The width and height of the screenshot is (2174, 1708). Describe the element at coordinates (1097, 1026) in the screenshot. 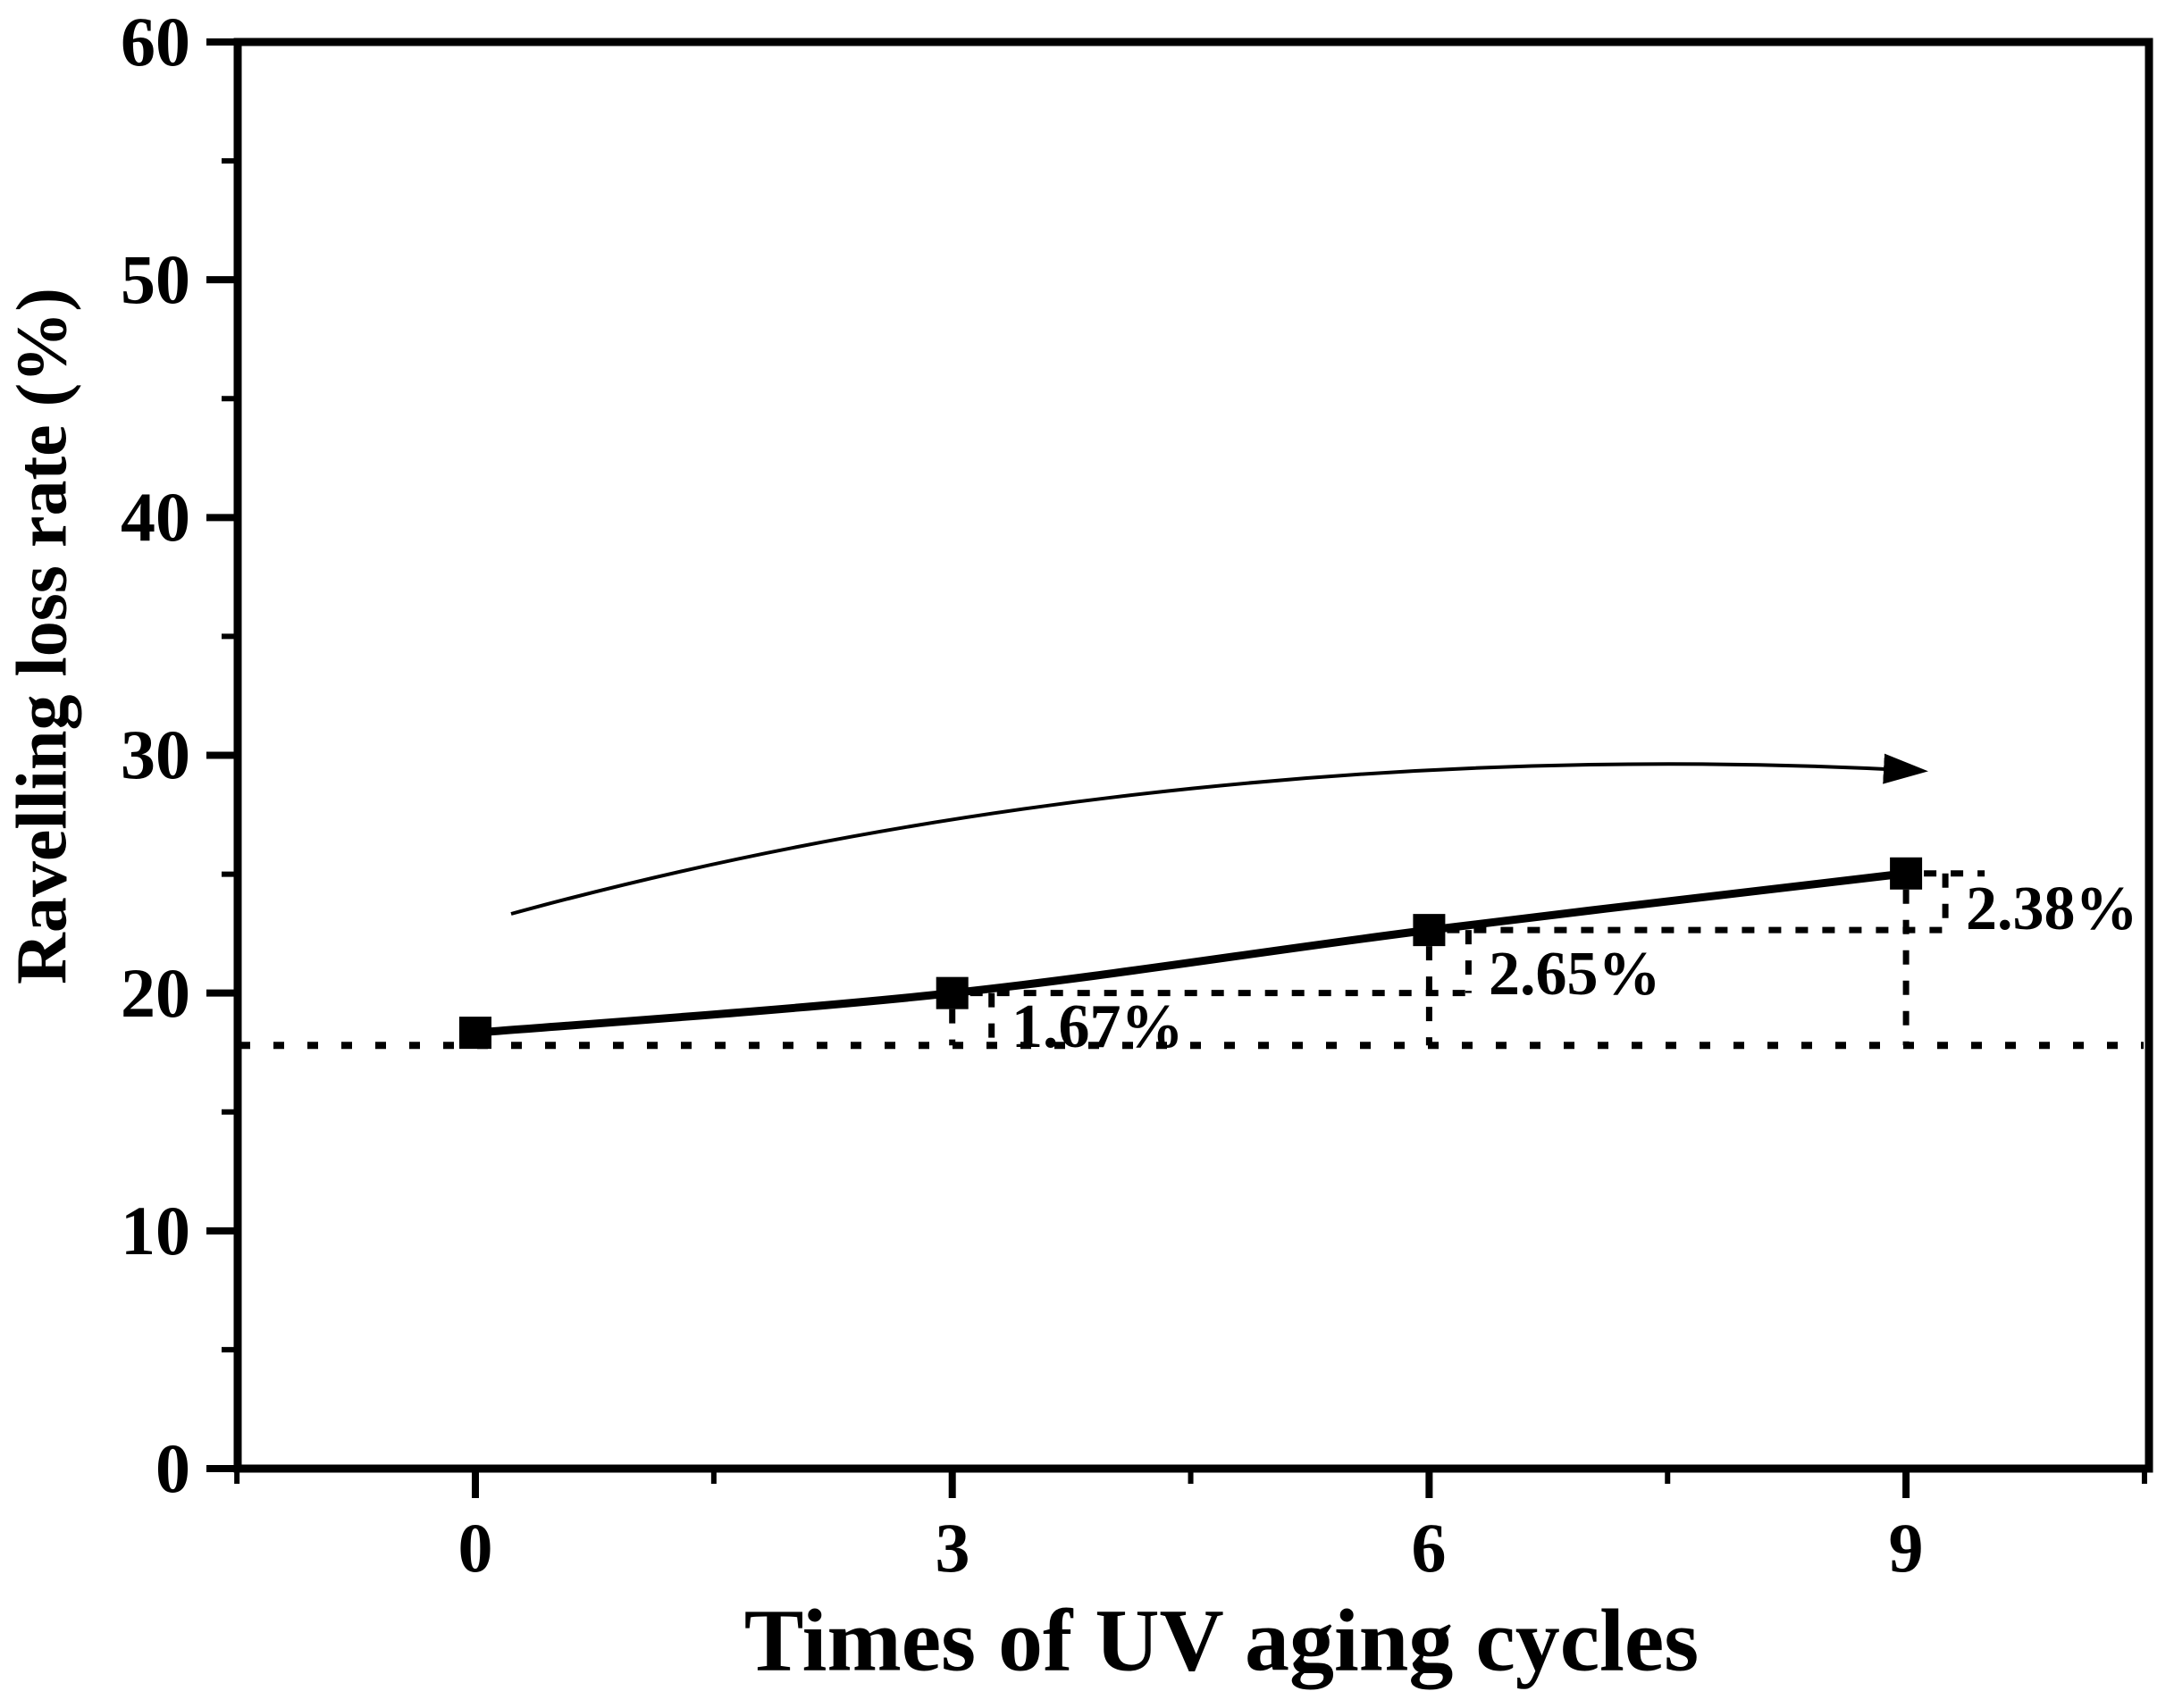

I see `step-annotation: 1.67%` at that location.